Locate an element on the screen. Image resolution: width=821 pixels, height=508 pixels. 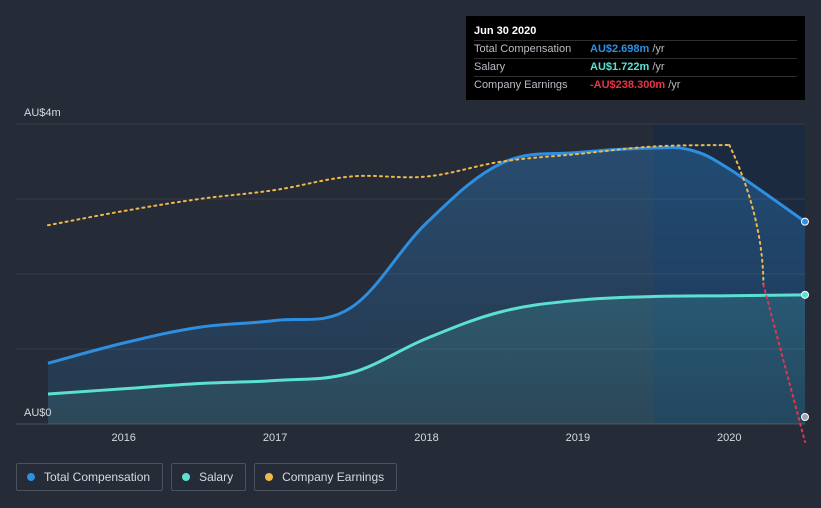
x-tick-label: 2020 is located at coordinates (729, 438).